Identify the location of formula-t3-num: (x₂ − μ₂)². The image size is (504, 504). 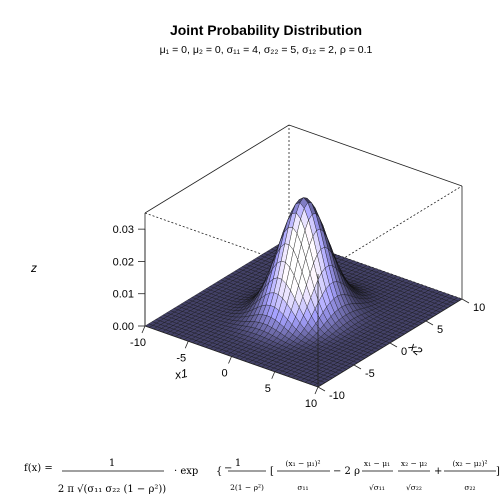
(469, 463).